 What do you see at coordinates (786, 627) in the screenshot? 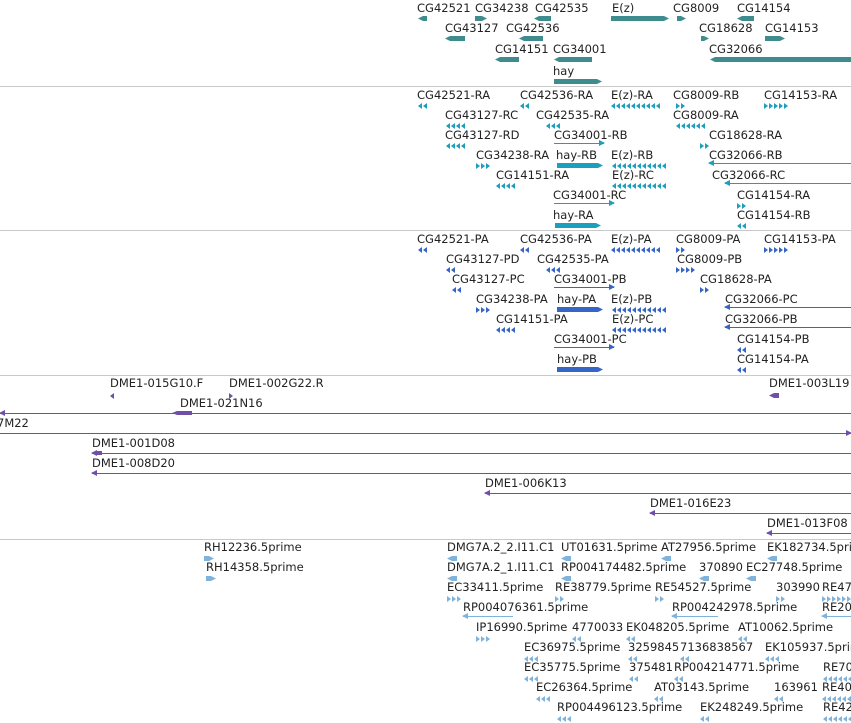
I see `feature-label: AT10062.5prime` at bounding box center [786, 627].